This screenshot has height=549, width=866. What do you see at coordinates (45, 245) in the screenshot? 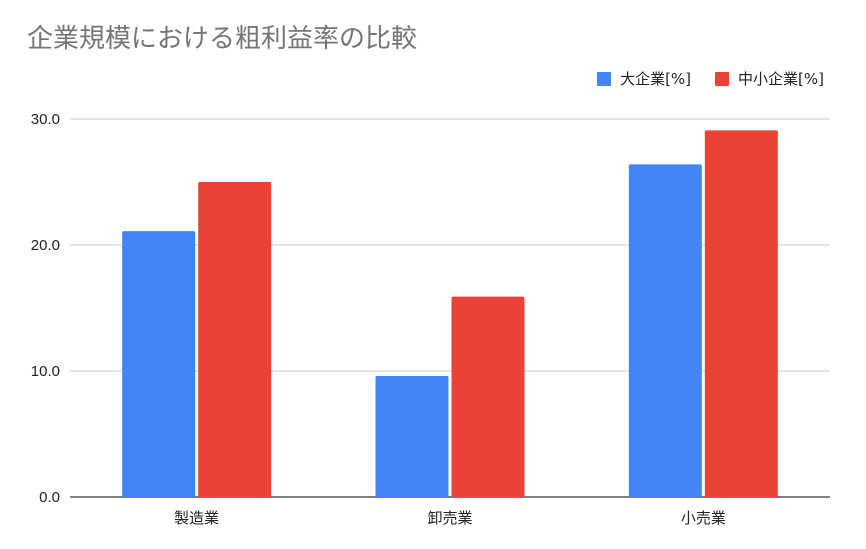
I see `y-tick-label-20.0: 20.0` at bounding box center [45, 245].